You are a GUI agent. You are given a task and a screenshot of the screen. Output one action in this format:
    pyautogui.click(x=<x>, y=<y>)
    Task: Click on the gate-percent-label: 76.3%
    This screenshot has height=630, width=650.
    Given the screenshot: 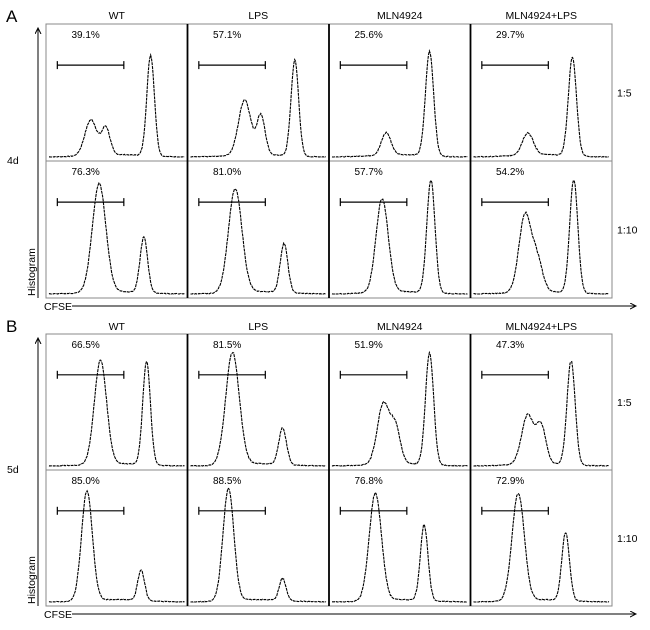 What is the action you would take?
    pyautogui.click(x=85, y=172)
    